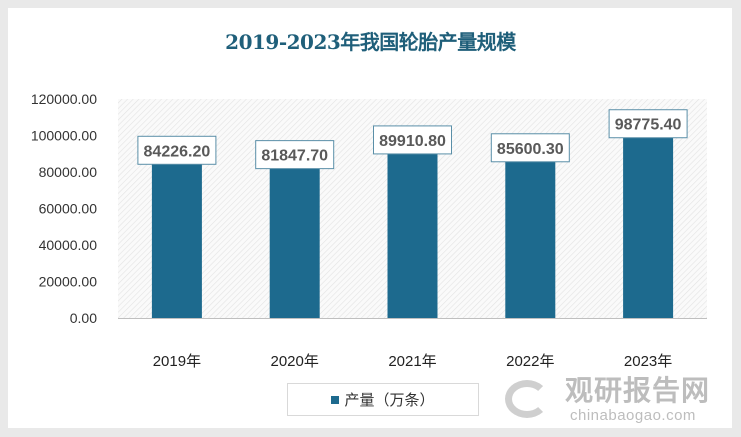 This screenshot has height=437, width=741. What do you see at coordinates (370, 42) in the screenshot?
I see `chart-title: 2019-2023年我国轮胎产量规模` at bounding box center [370, 42].